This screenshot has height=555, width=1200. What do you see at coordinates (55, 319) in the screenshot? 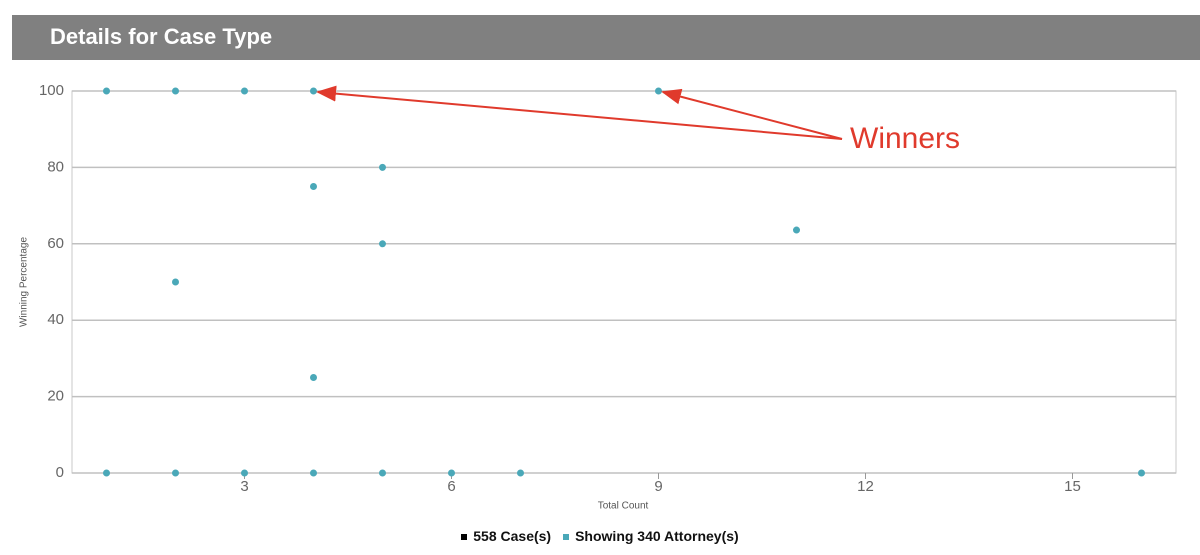
I see `y-tick-label: 40` at bounding box center [55, 319].